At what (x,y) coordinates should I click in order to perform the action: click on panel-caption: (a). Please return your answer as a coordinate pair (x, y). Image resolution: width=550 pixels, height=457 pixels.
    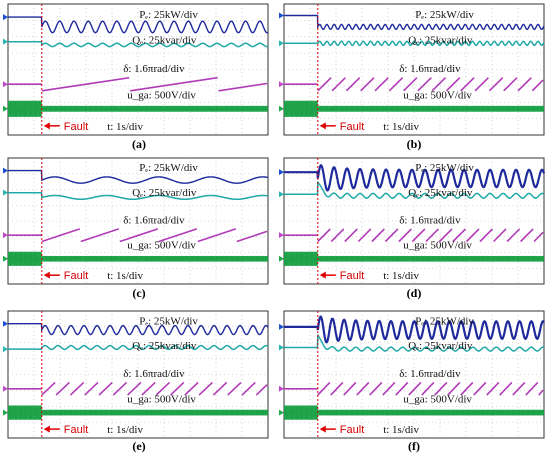
    Looking at the image, I should click on (139, 144).